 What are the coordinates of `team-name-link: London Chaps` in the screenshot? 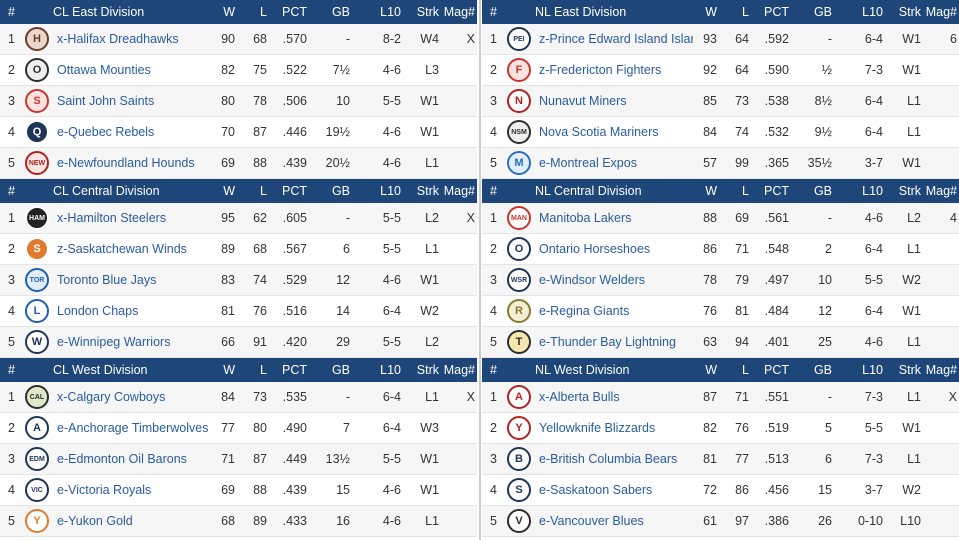 It's located at (98, 311).